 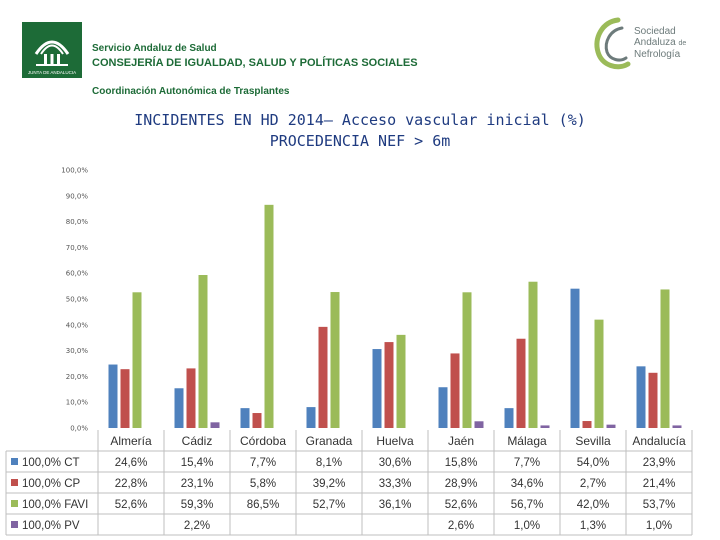 I want to click on data-label: 1,0%, so click(x=659, y=526).